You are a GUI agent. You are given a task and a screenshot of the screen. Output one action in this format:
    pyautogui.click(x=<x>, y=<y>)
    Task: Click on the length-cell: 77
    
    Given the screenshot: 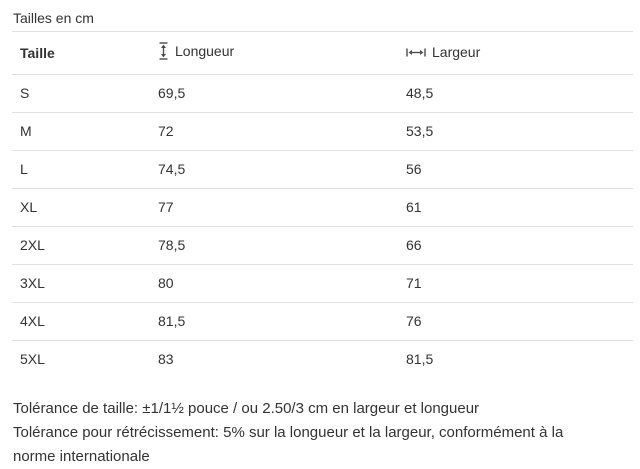 What is the action you would take?
    pyautogui.click(x=274, y=207)
    